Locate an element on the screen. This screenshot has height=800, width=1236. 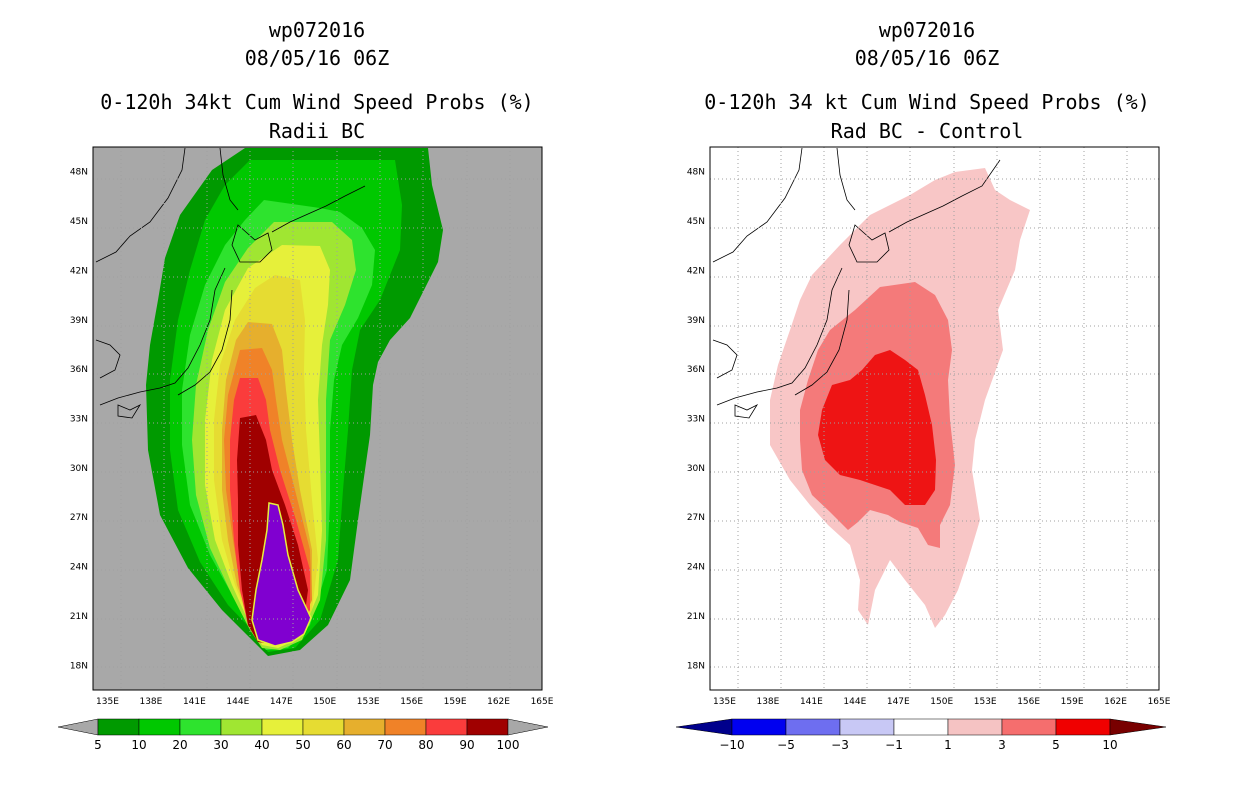
colorbar-label-50: 50 is located at coordinates (302, 745).